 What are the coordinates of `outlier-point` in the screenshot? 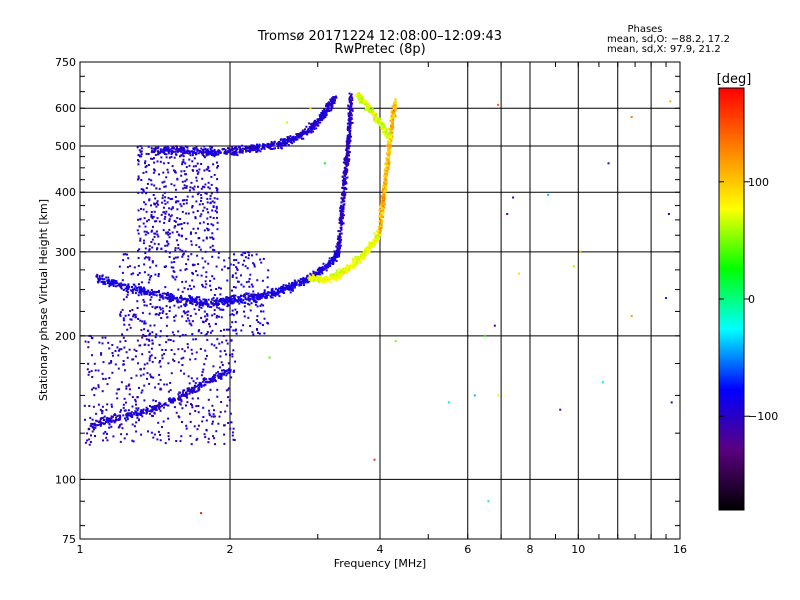 It's located at (324, 163).